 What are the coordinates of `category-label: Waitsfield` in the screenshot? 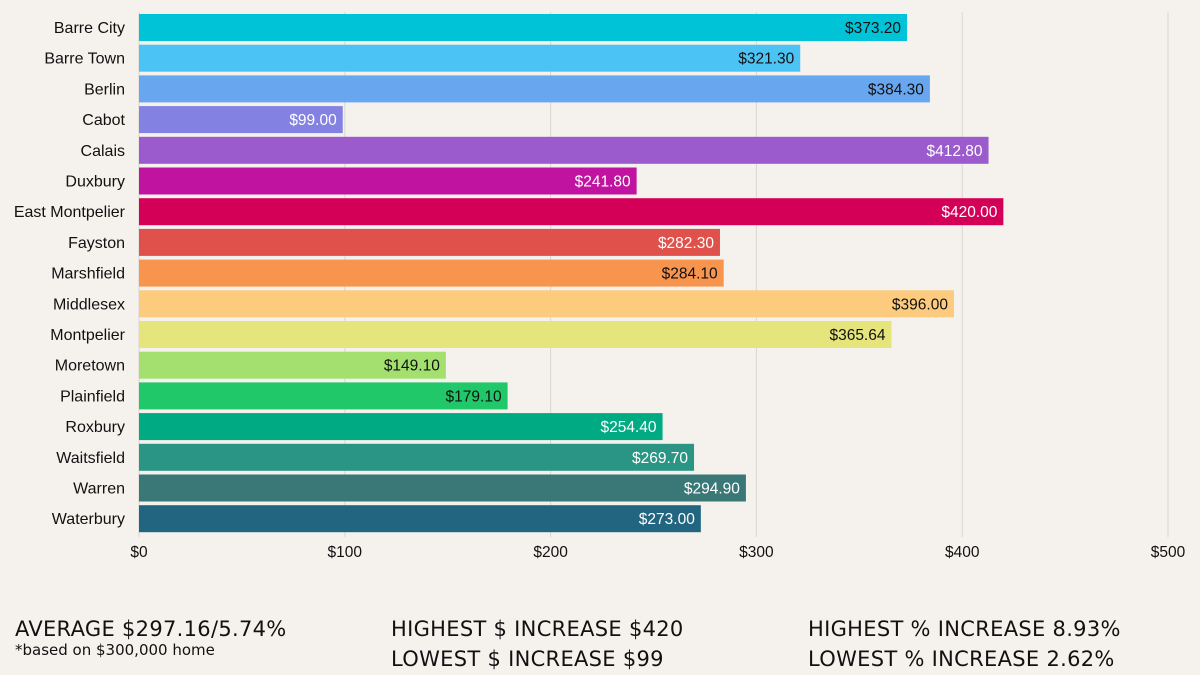 It's located at (90, 458).